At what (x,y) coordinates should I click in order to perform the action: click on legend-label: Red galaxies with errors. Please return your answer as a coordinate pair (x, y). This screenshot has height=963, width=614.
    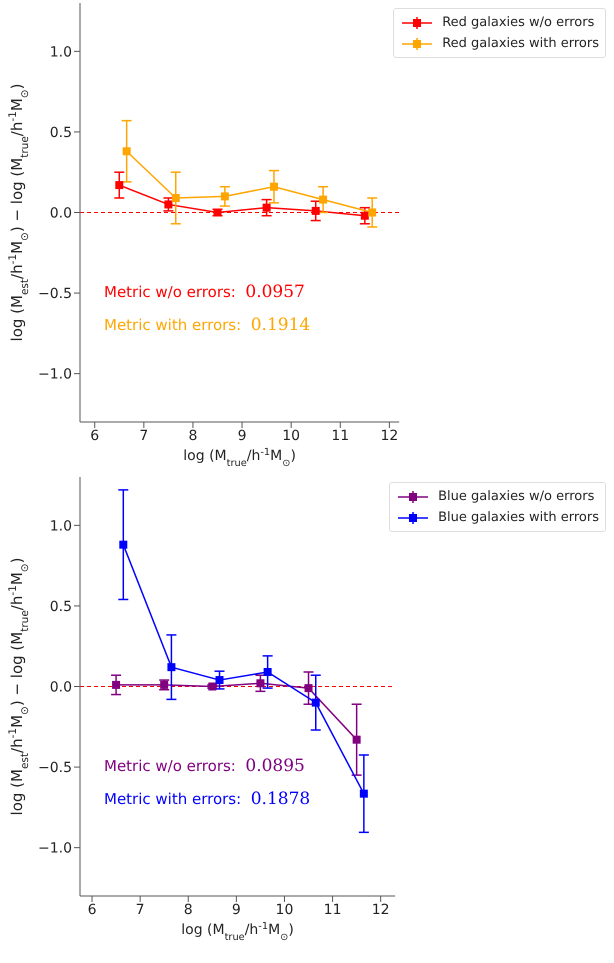
    Looking at the image, I should click on (520, 43).